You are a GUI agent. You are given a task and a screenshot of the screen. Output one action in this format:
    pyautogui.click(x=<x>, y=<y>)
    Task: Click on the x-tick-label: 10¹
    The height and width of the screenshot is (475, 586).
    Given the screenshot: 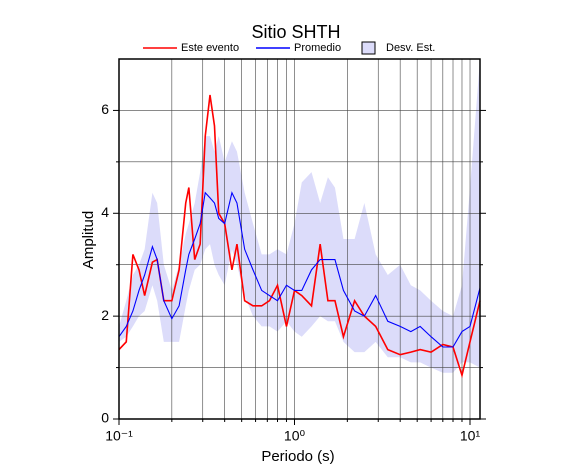 What is the action you would take?
    pyautogui.click(x=470, y=436)
    